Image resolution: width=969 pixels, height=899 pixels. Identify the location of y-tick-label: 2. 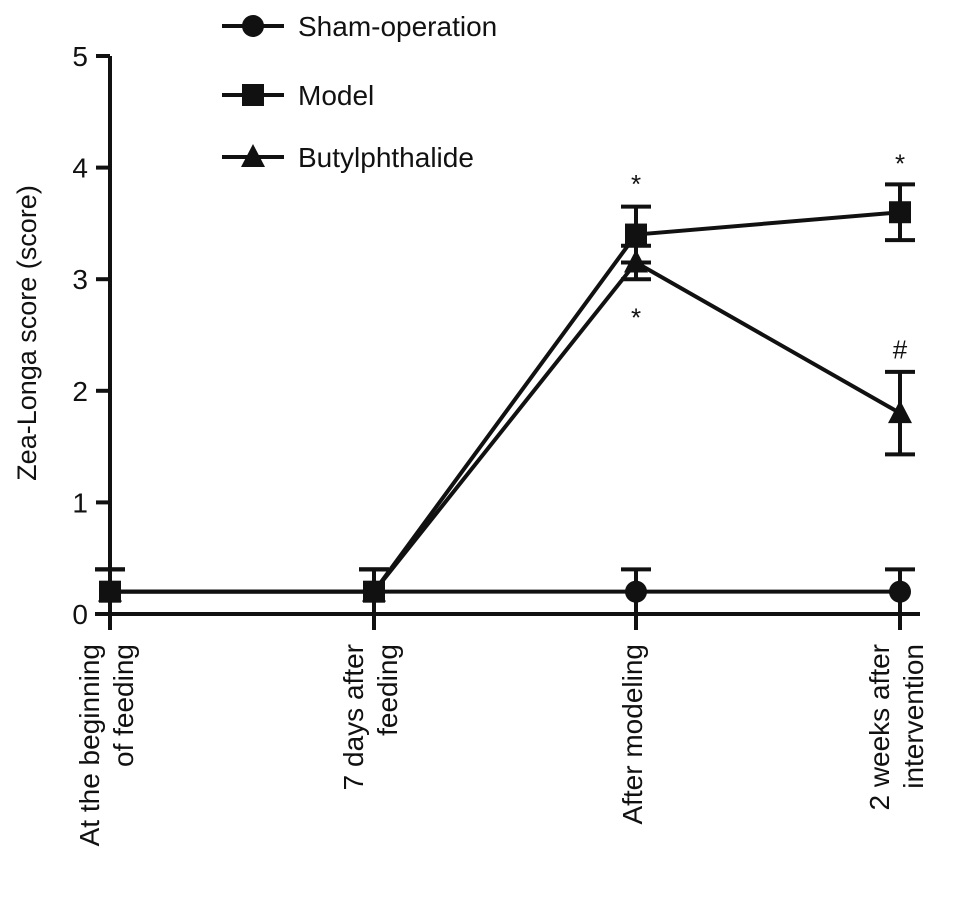
(80, 391).